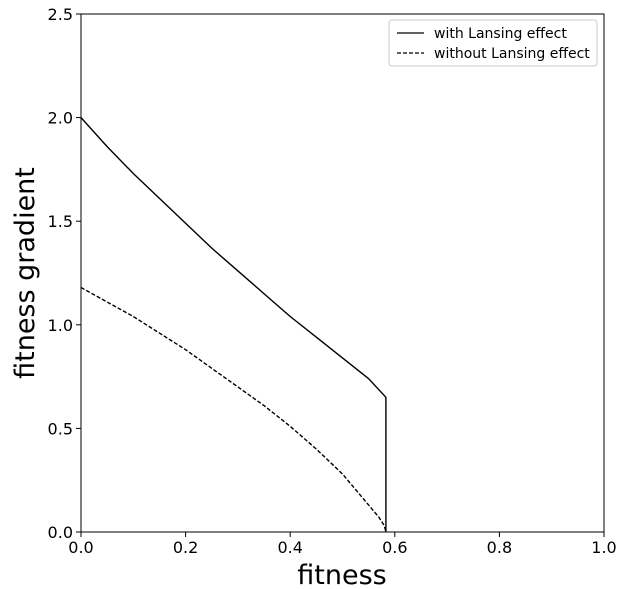 The height and width of the screenshot is (589, 619). What do you see at coordinates (185, 547) in the screenshot?
I see `x-tick-label: 0.2` at bounding box center [185, 547].